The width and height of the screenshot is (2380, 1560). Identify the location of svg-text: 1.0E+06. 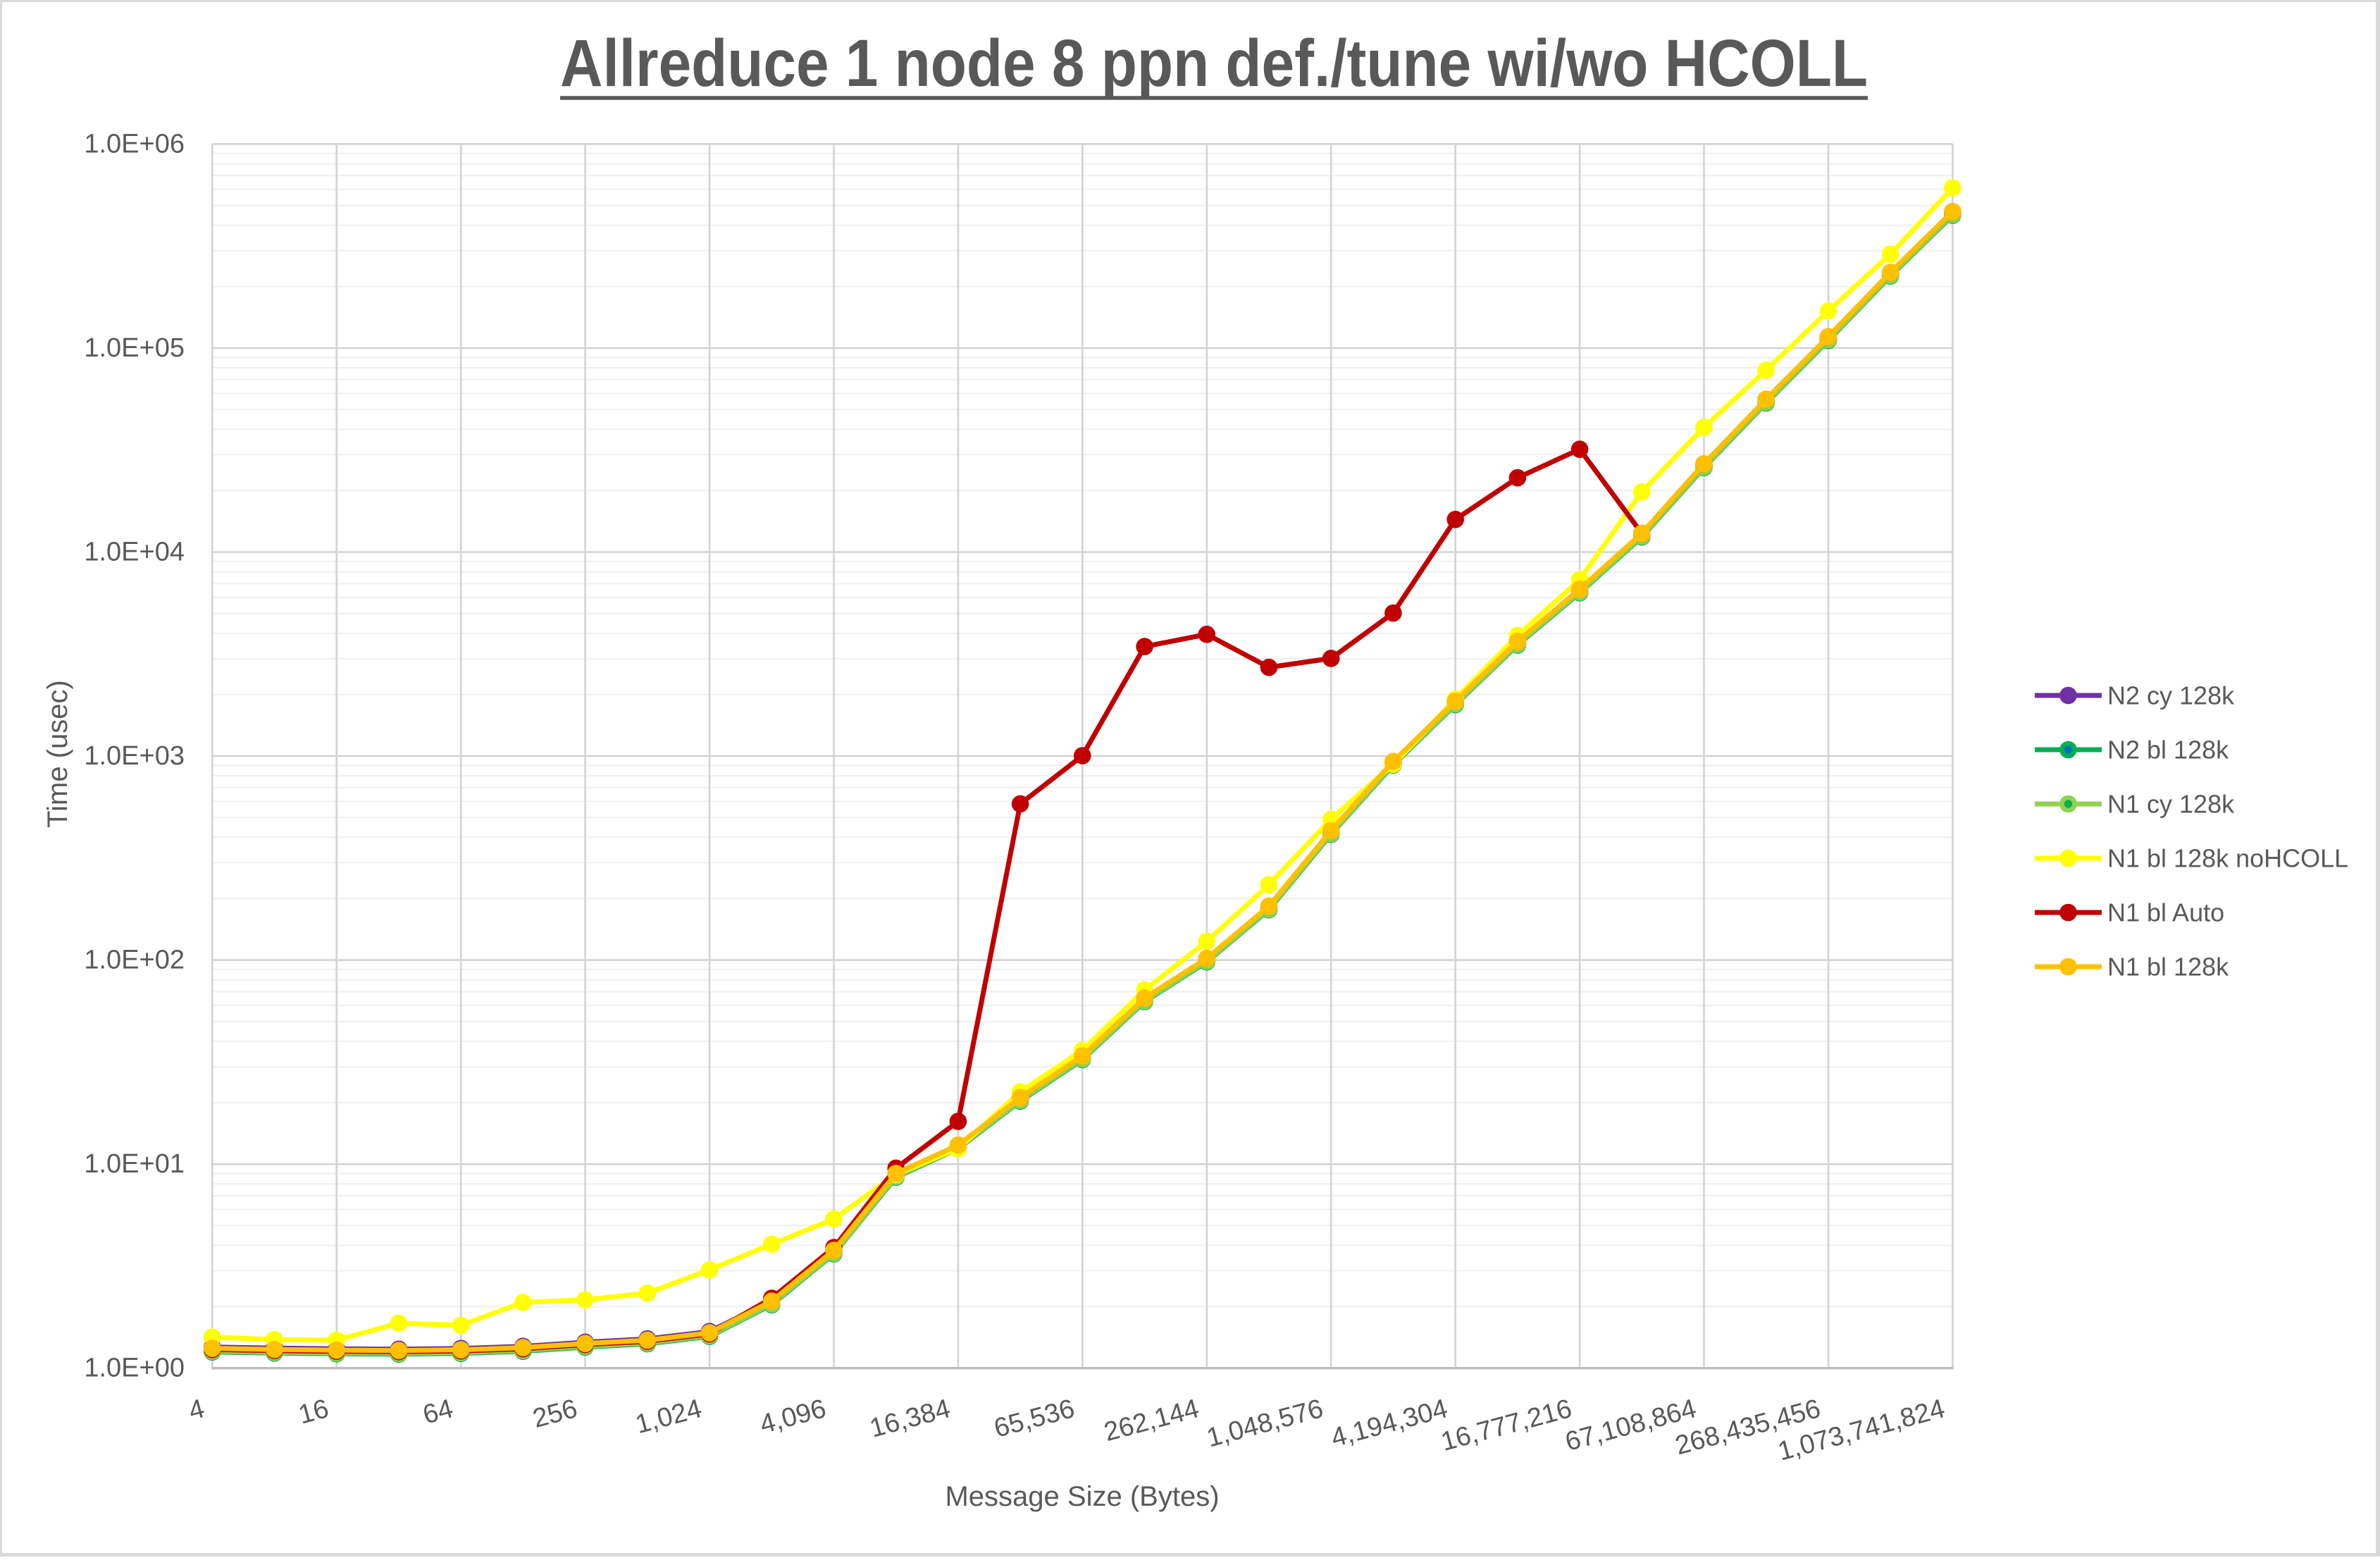
(134, 144).